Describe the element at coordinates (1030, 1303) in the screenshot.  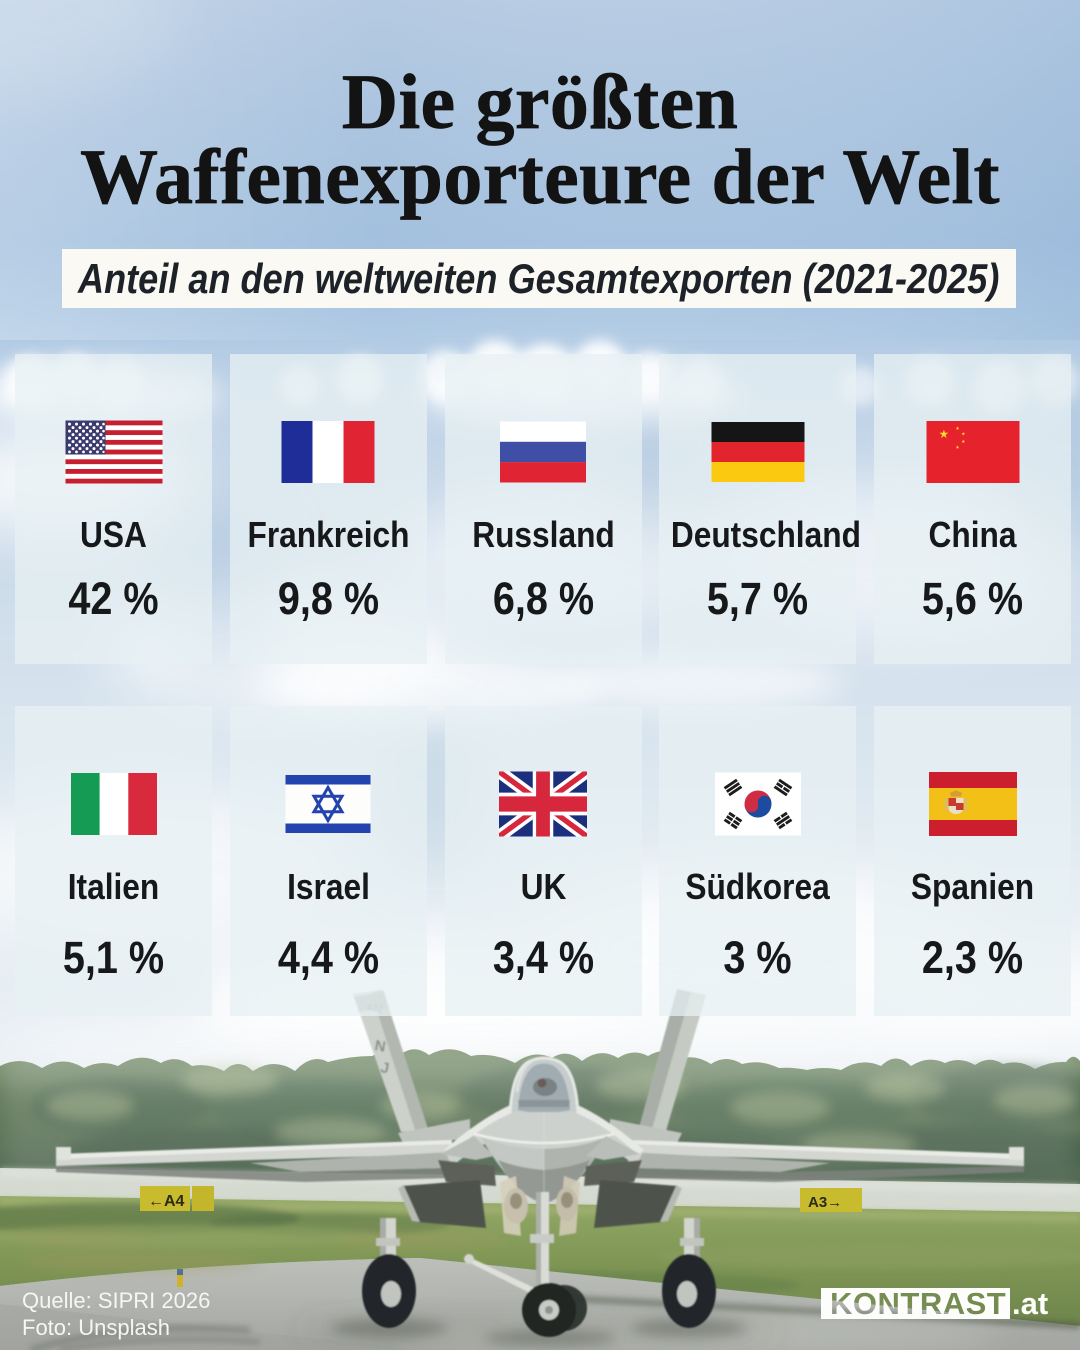
I see `svg-text: .at` at that location.